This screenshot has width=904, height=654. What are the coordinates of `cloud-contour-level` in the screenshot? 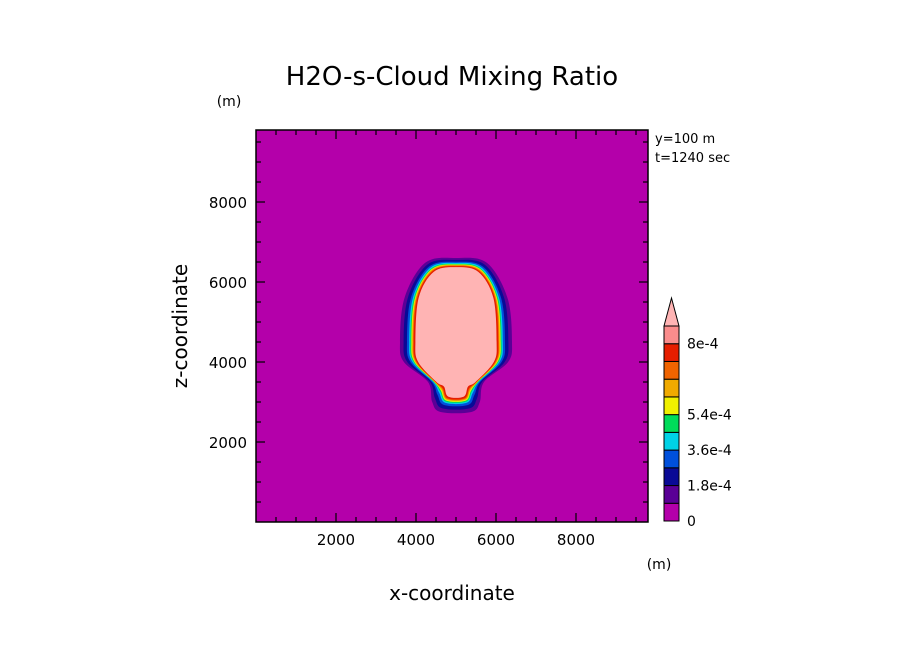 It's located at (456, 332).